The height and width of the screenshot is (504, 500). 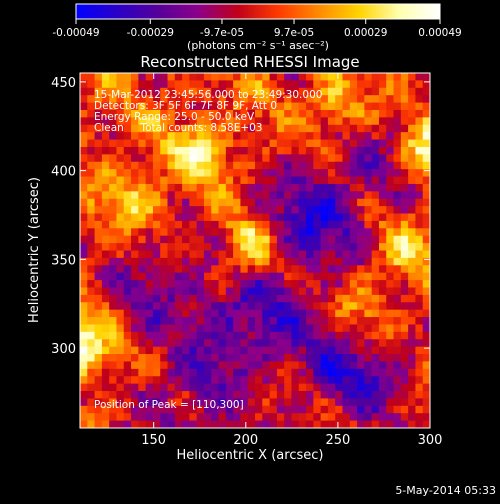 What do you see at coordinates (185, 106) in the screenshot?
I see `info-line-detectors: Detectors: 3F 5F 6F 7F 8F 9F, Att 0` at bounding box center [185, 106].